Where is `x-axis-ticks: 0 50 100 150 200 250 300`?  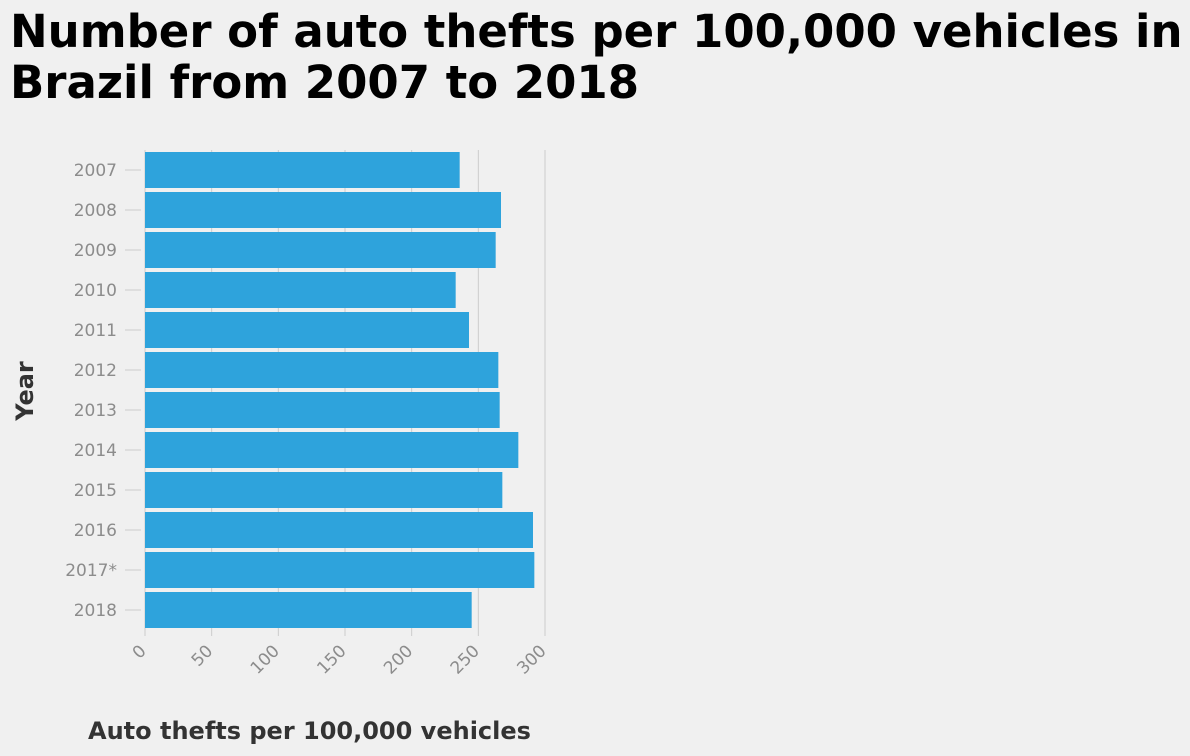 x-axis-ticks: 0 50 100 150 200 250 300 is located at coordinates (340, 659).